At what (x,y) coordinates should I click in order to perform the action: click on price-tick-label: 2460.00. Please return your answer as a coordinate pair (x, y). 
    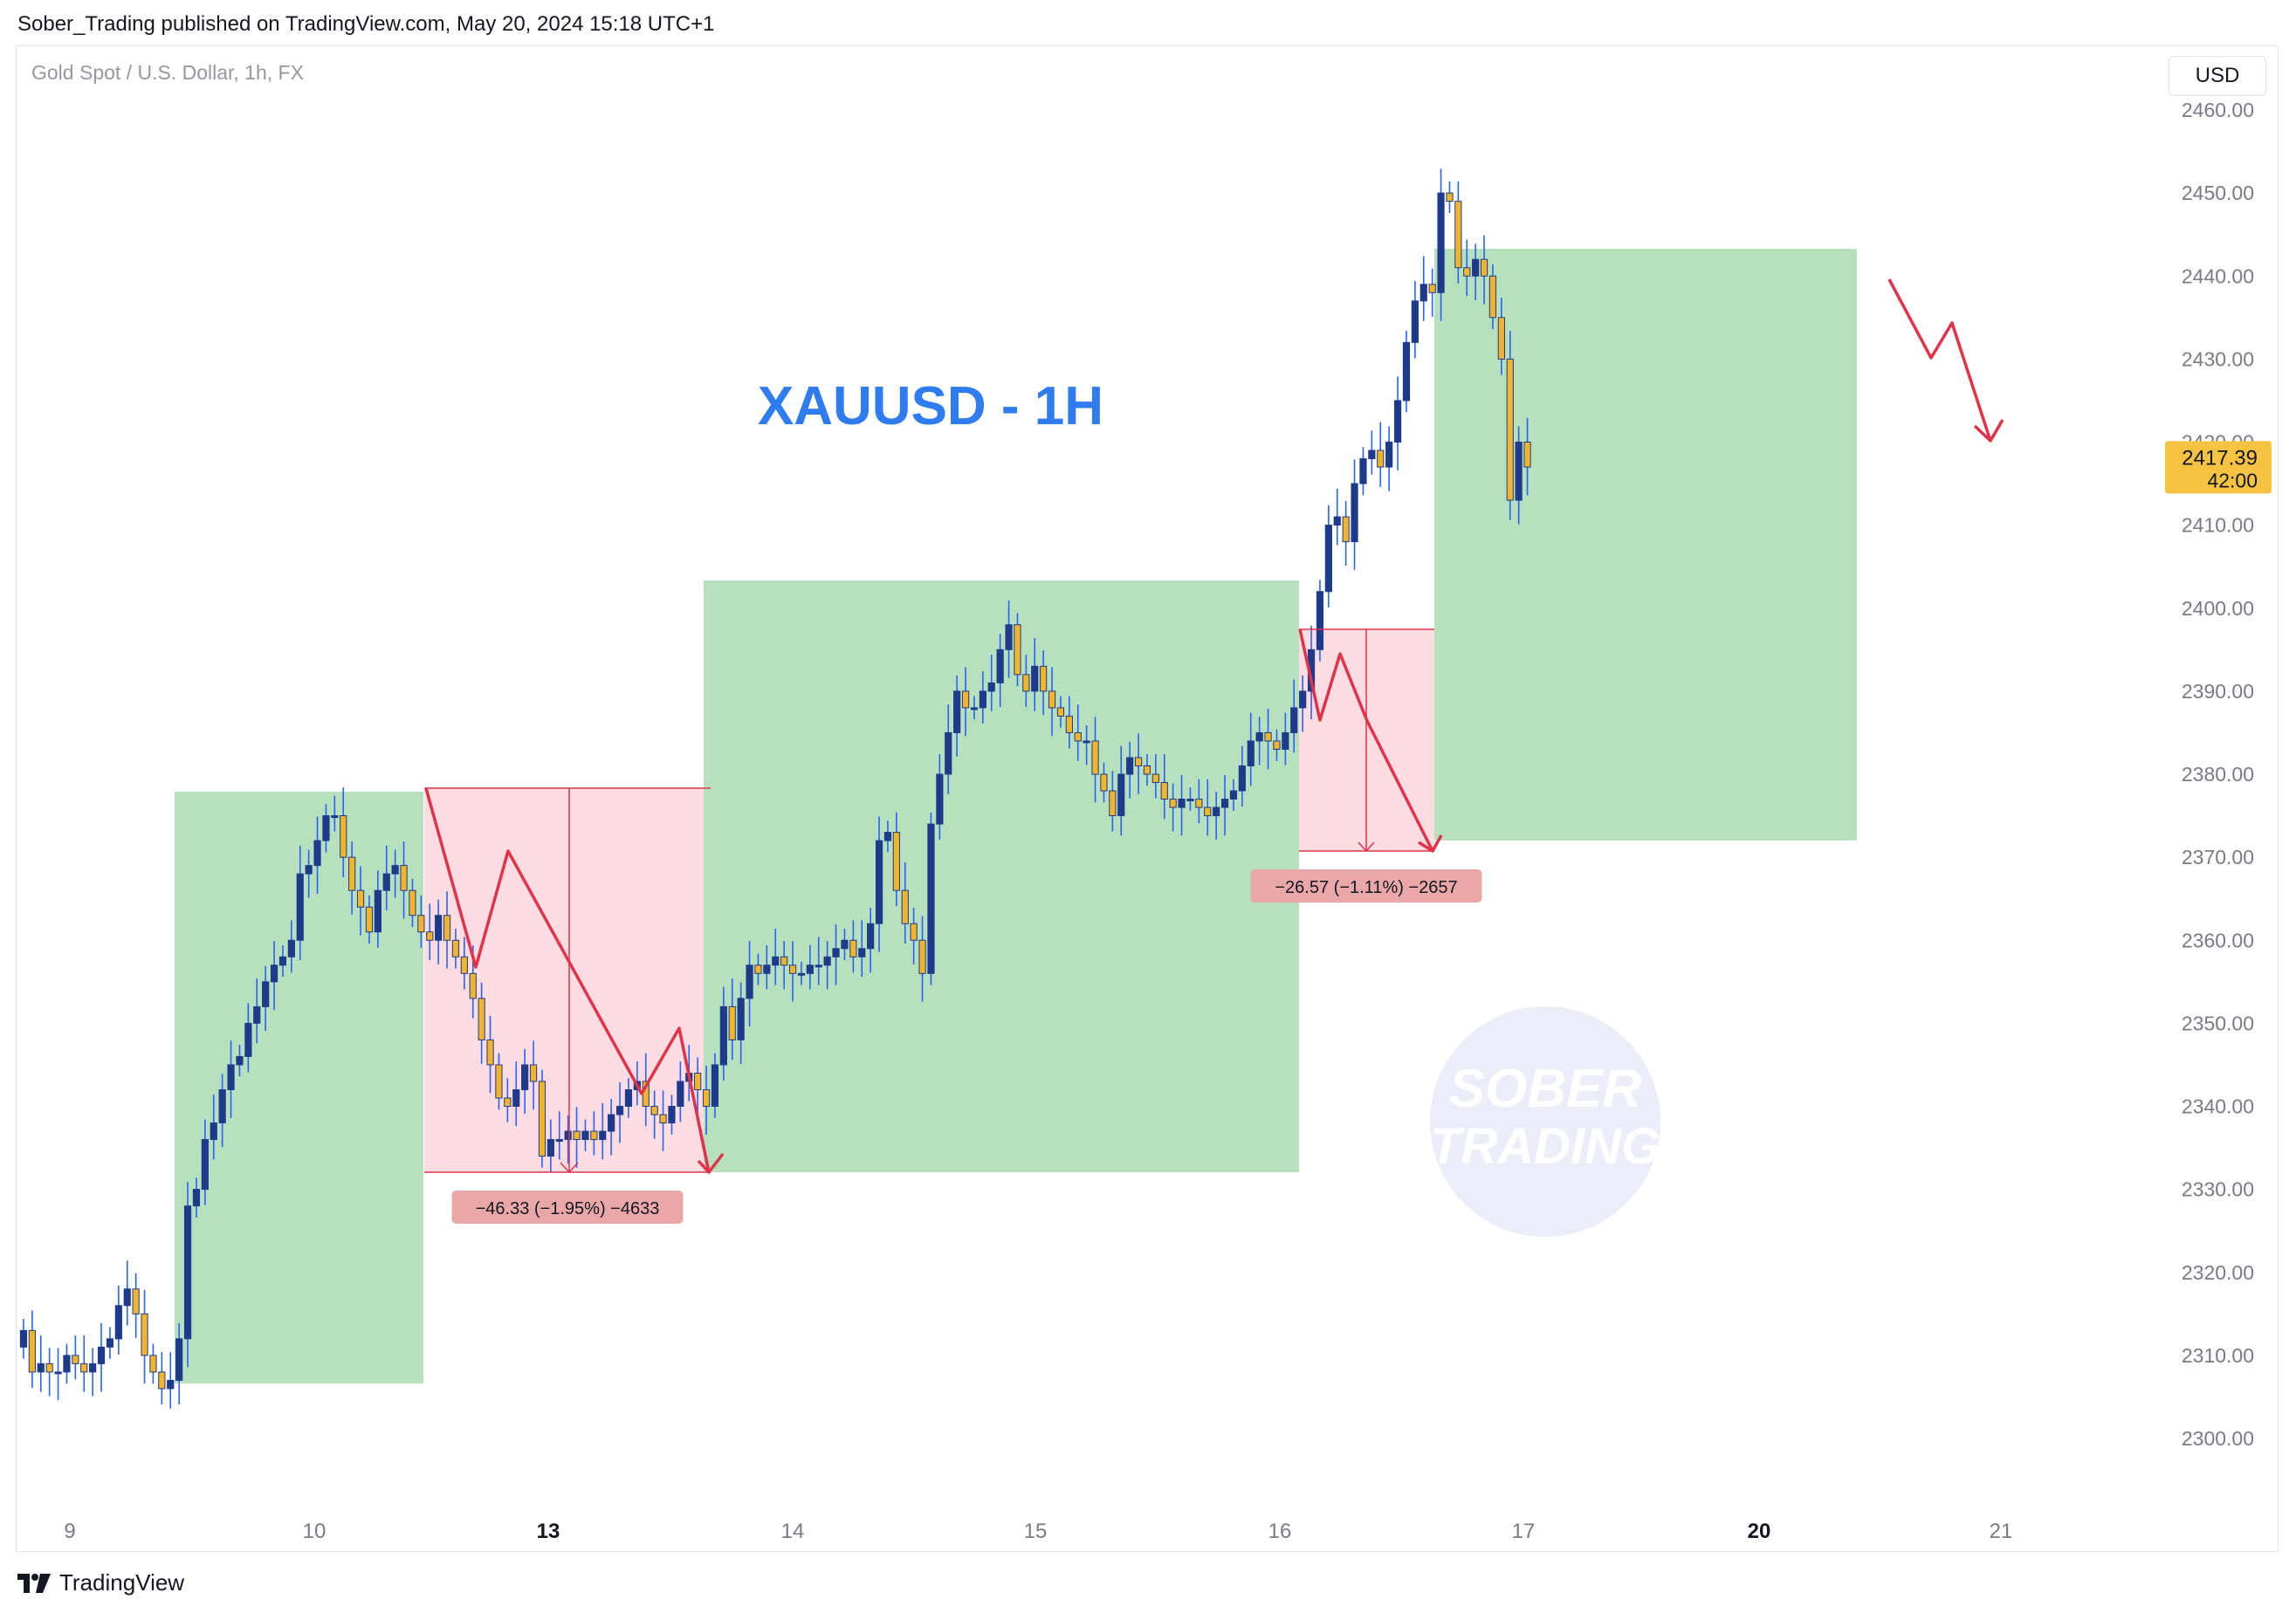
    Looking at the image, I should click on (2218, 110).